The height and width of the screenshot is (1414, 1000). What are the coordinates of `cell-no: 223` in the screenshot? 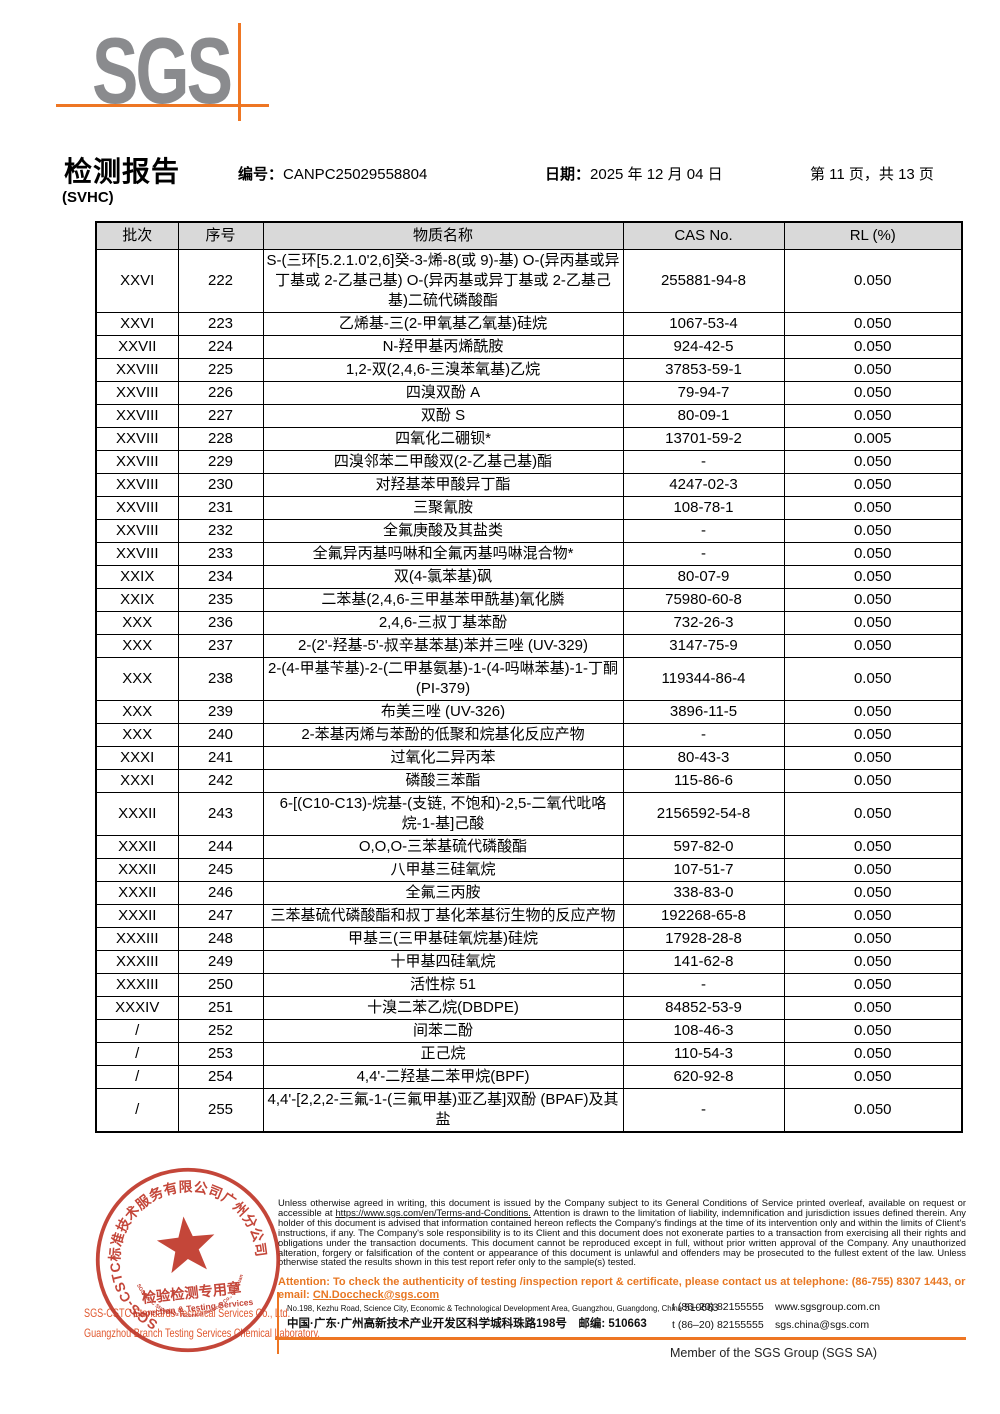 It's located at (220, 324).